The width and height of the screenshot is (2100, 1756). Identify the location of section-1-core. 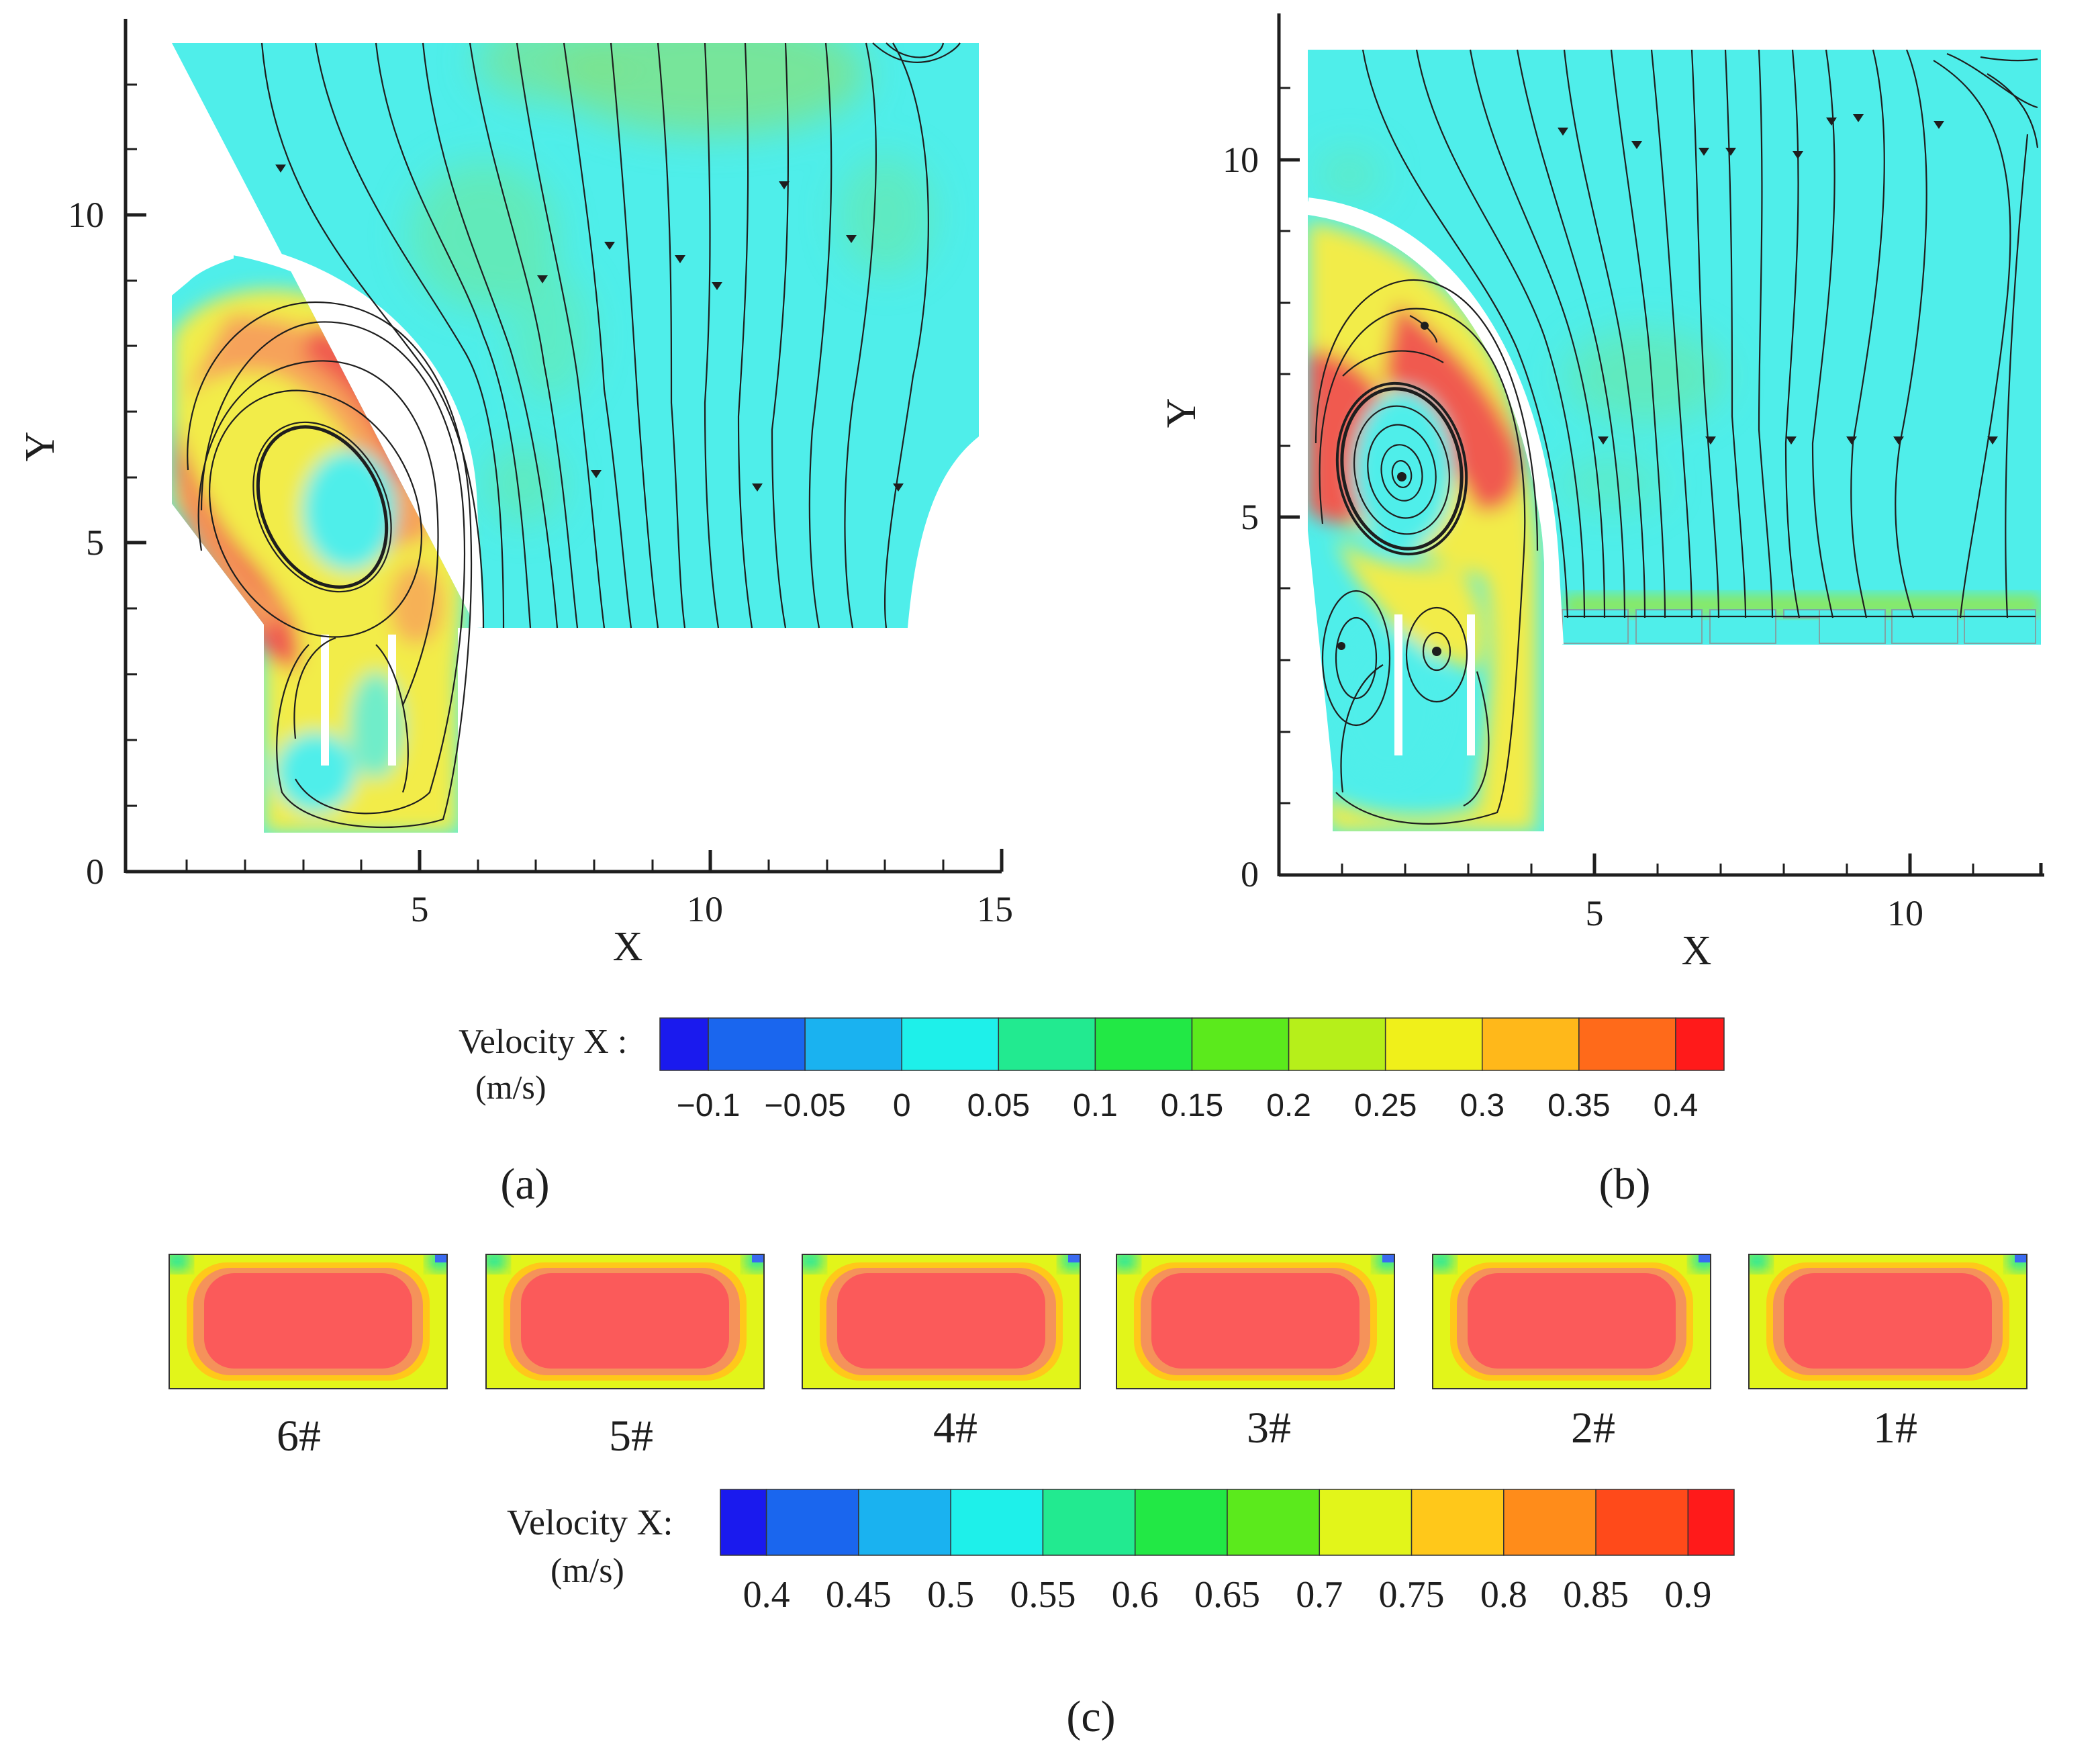
(308, 1321).